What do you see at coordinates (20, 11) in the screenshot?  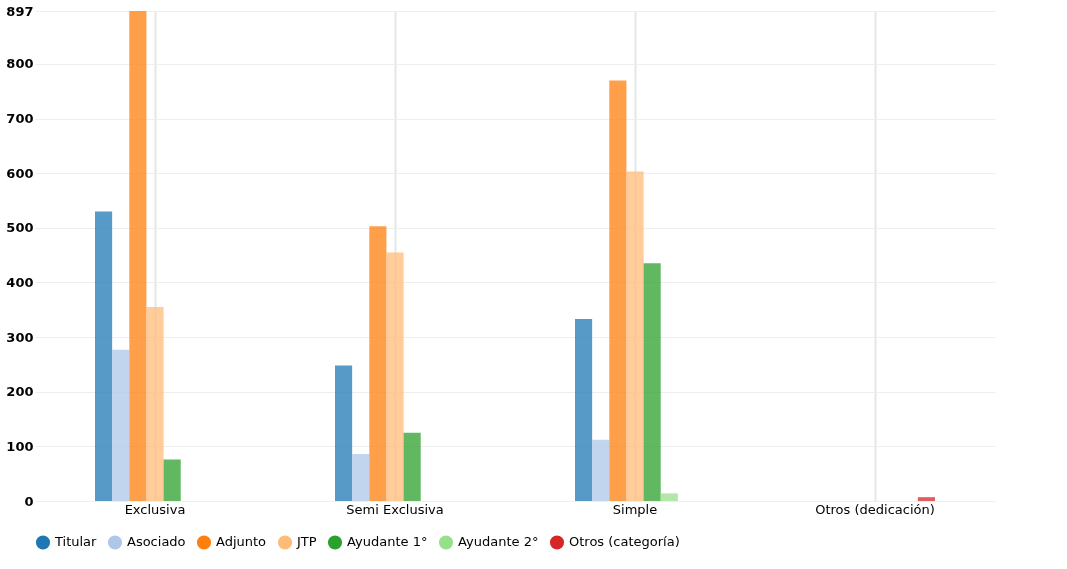 I see `y-tick-label: 897` at bounding box center [20, 11].